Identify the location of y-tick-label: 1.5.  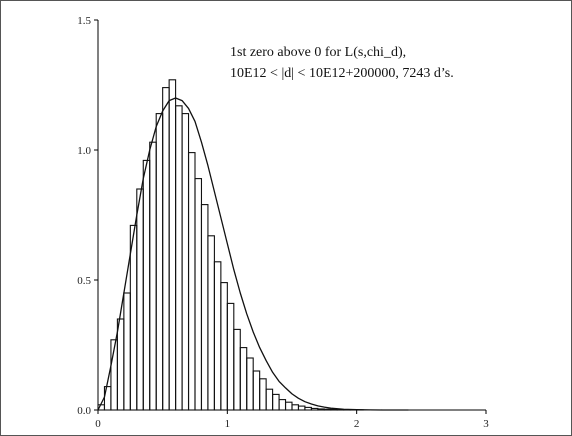
(84, 21).